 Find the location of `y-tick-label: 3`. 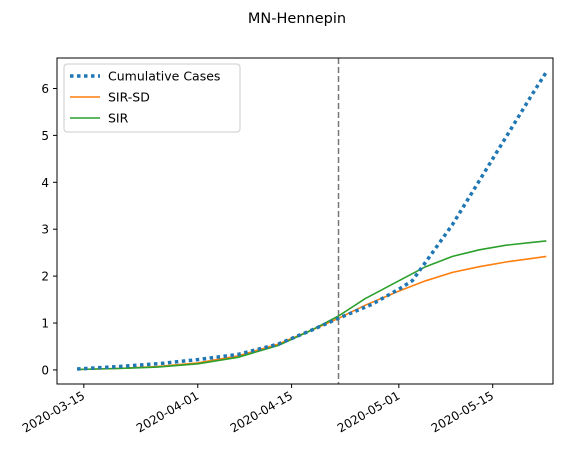

y-tick-label: 3 is located at coordinates (45, 230).